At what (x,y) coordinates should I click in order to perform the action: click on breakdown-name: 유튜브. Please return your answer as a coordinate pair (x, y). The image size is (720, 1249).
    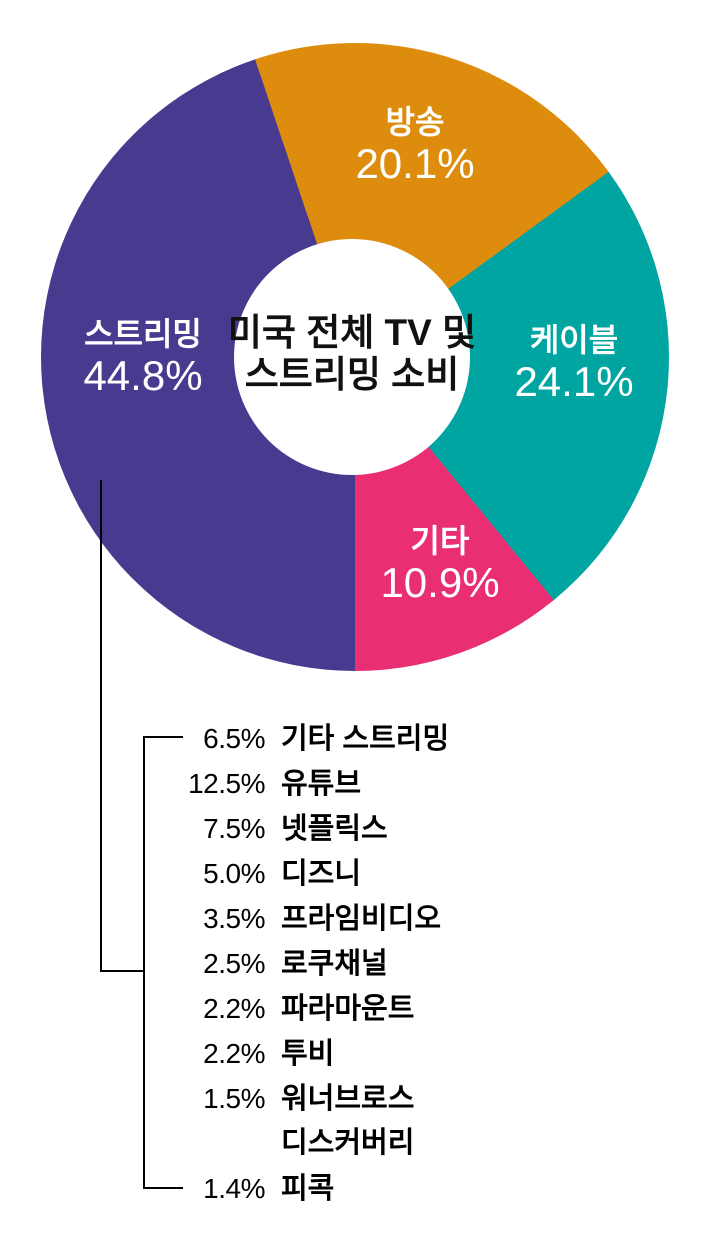
    Looking at the image, I should click on (321, 784).